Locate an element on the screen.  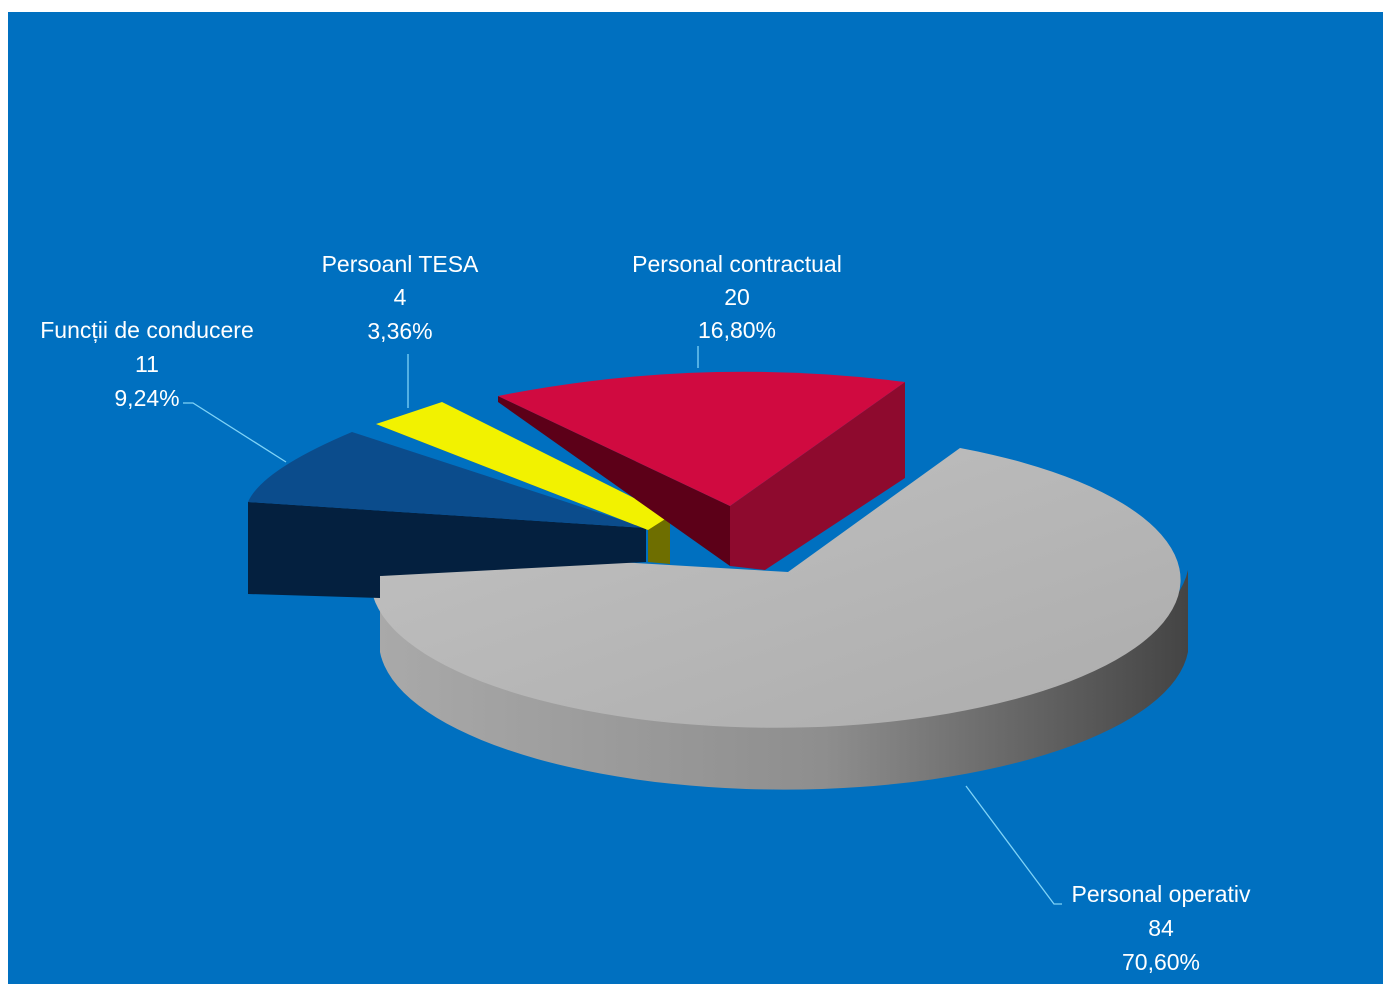
slice-contractual-top is located at coordinates (701, 438).